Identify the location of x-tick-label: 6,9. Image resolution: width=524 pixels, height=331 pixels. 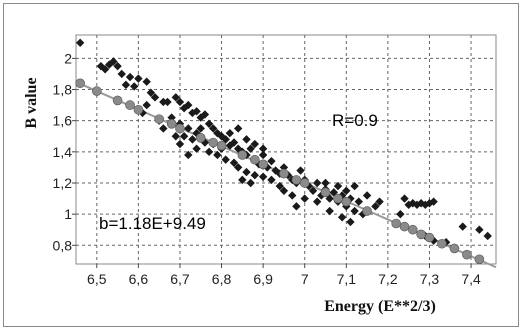
(263, 279).